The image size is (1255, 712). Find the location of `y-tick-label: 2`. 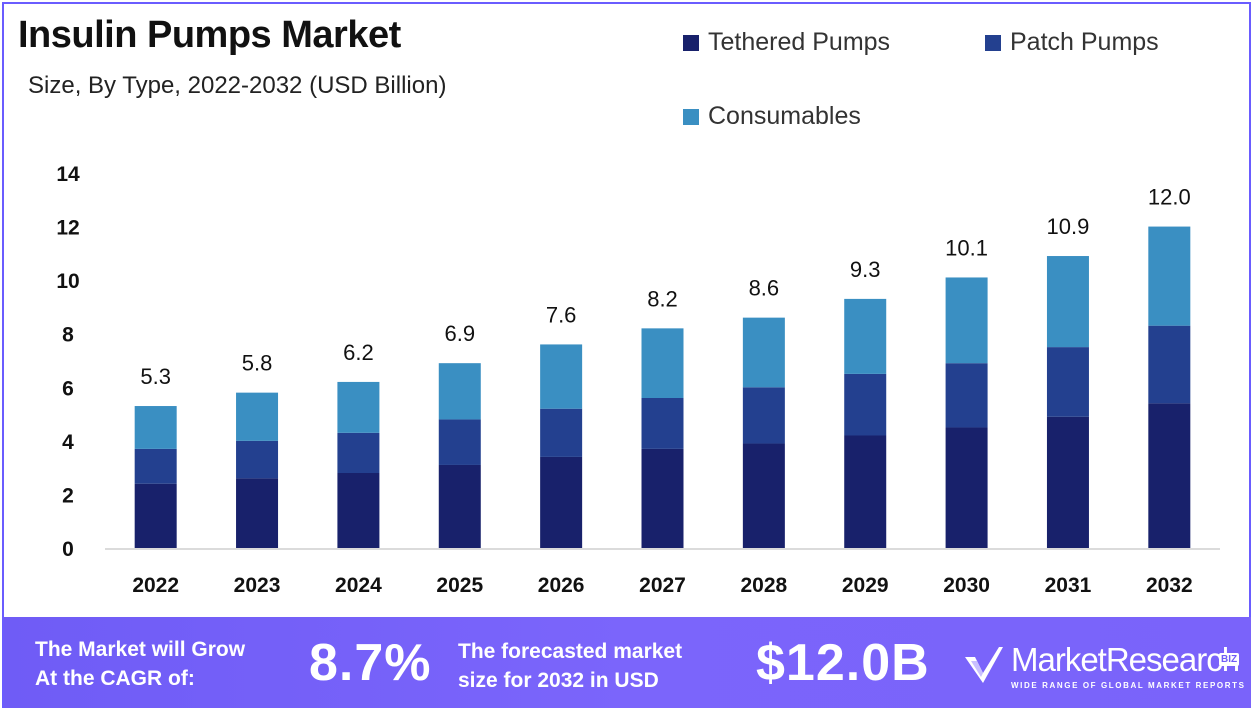

y-tick-label: 2 is located at coordinates (68, 495).